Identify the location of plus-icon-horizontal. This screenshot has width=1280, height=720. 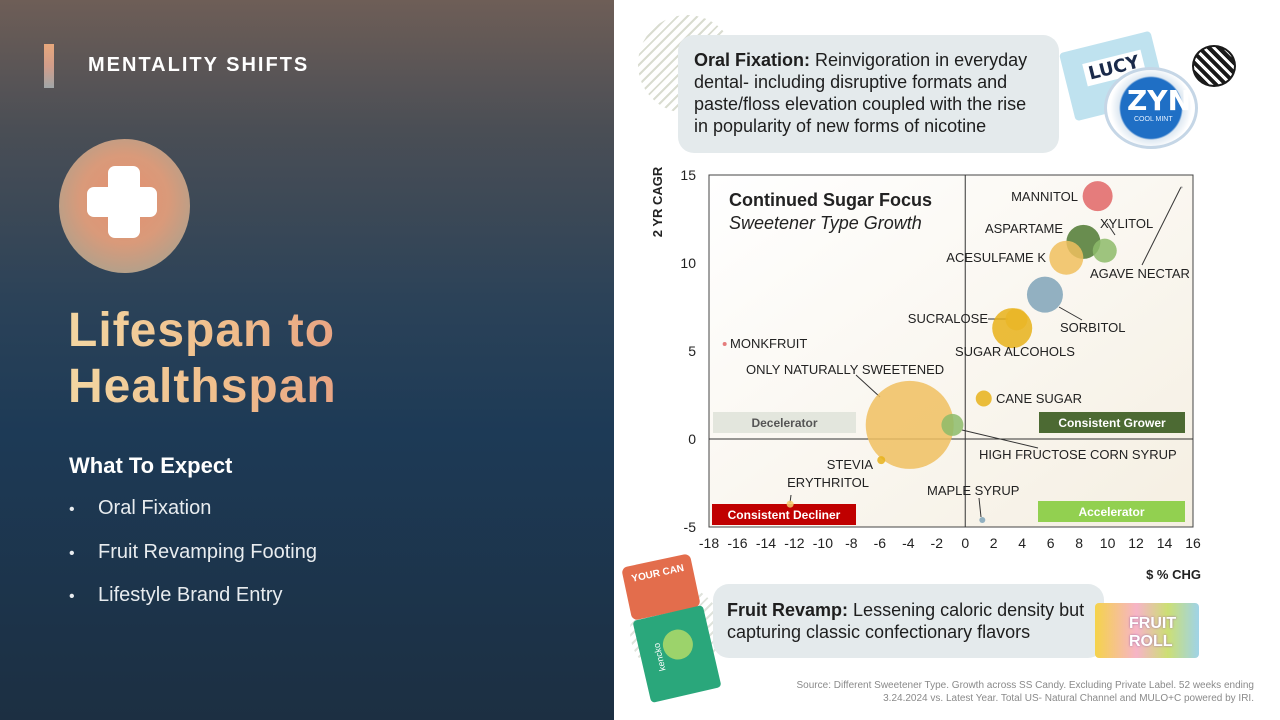
(122, 202).